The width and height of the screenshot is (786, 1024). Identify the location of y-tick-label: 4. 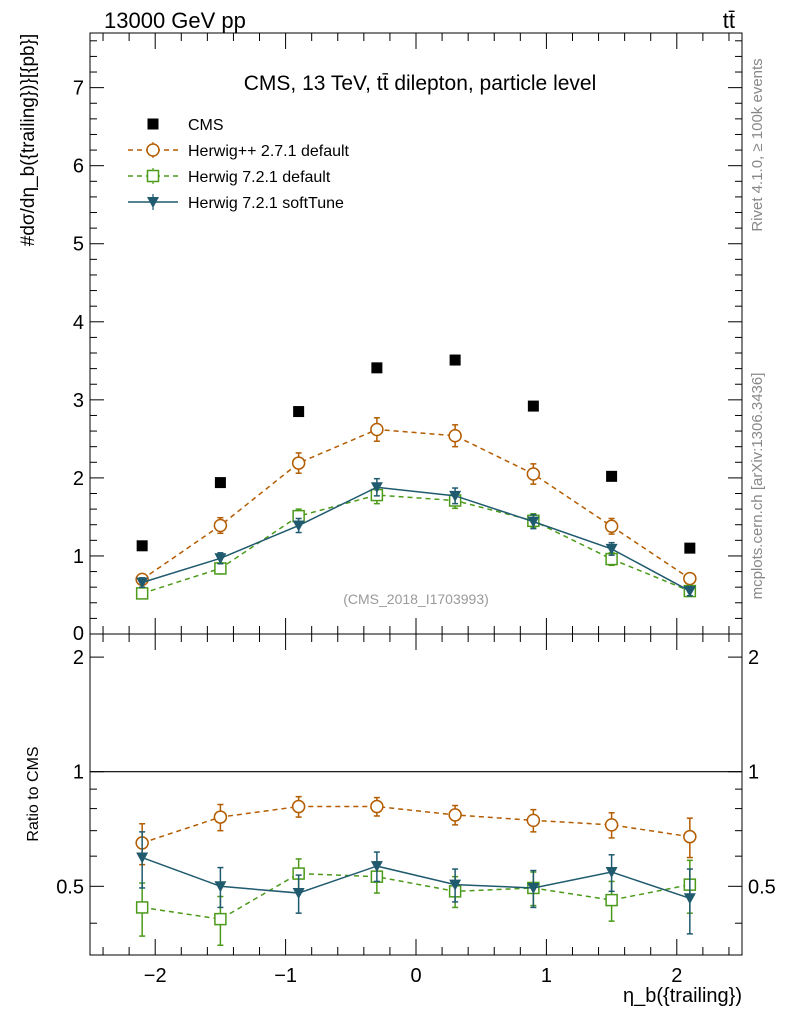
(78, 323).